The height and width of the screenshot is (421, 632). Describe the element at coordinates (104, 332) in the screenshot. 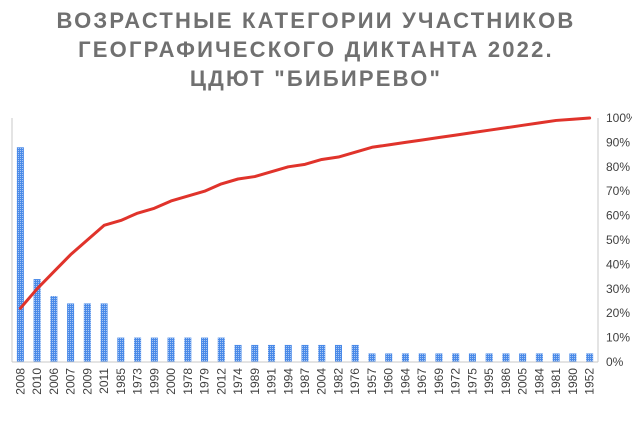

I see `bar-2011` at that location.